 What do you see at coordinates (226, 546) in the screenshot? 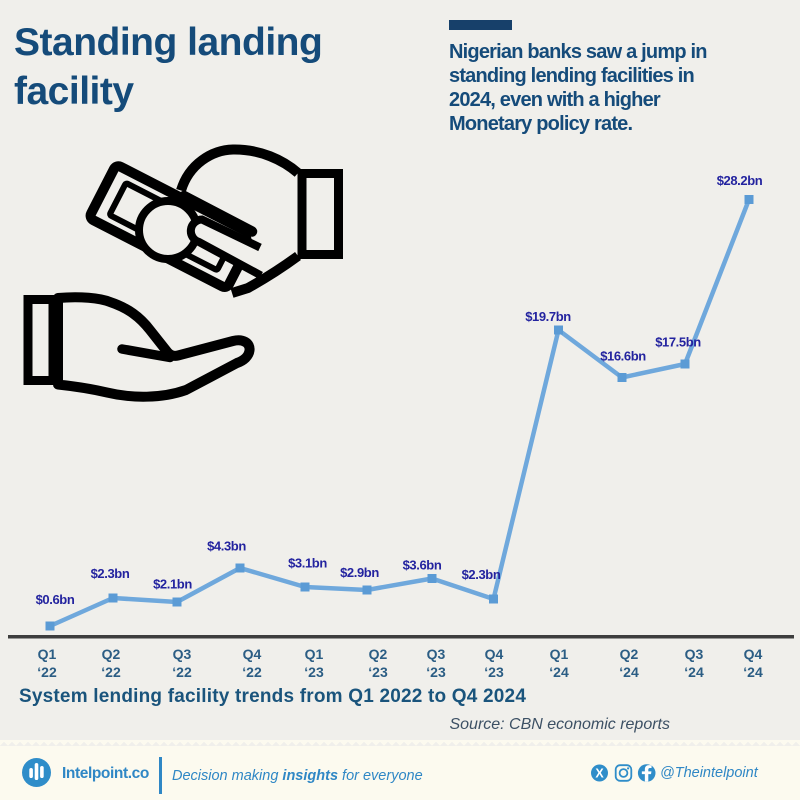
I see `svg-text: $4.3bn` at bounding box center [226, 546].